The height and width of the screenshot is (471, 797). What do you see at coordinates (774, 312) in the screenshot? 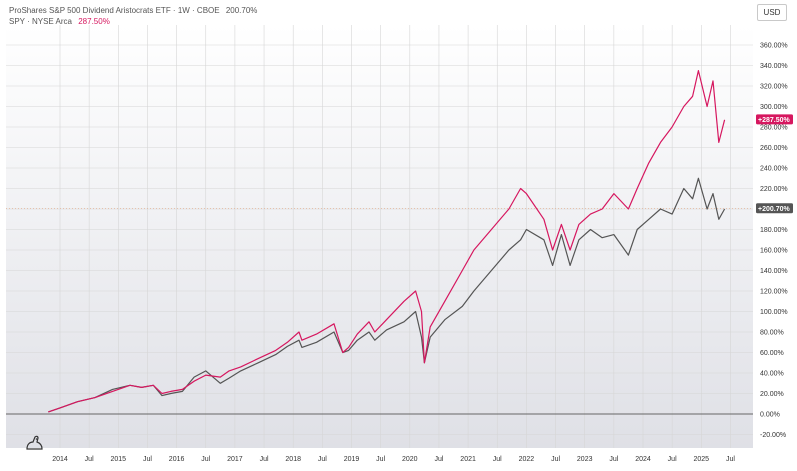
I see `y-tick-label: 100.00%` at bounding box center [774, 312].